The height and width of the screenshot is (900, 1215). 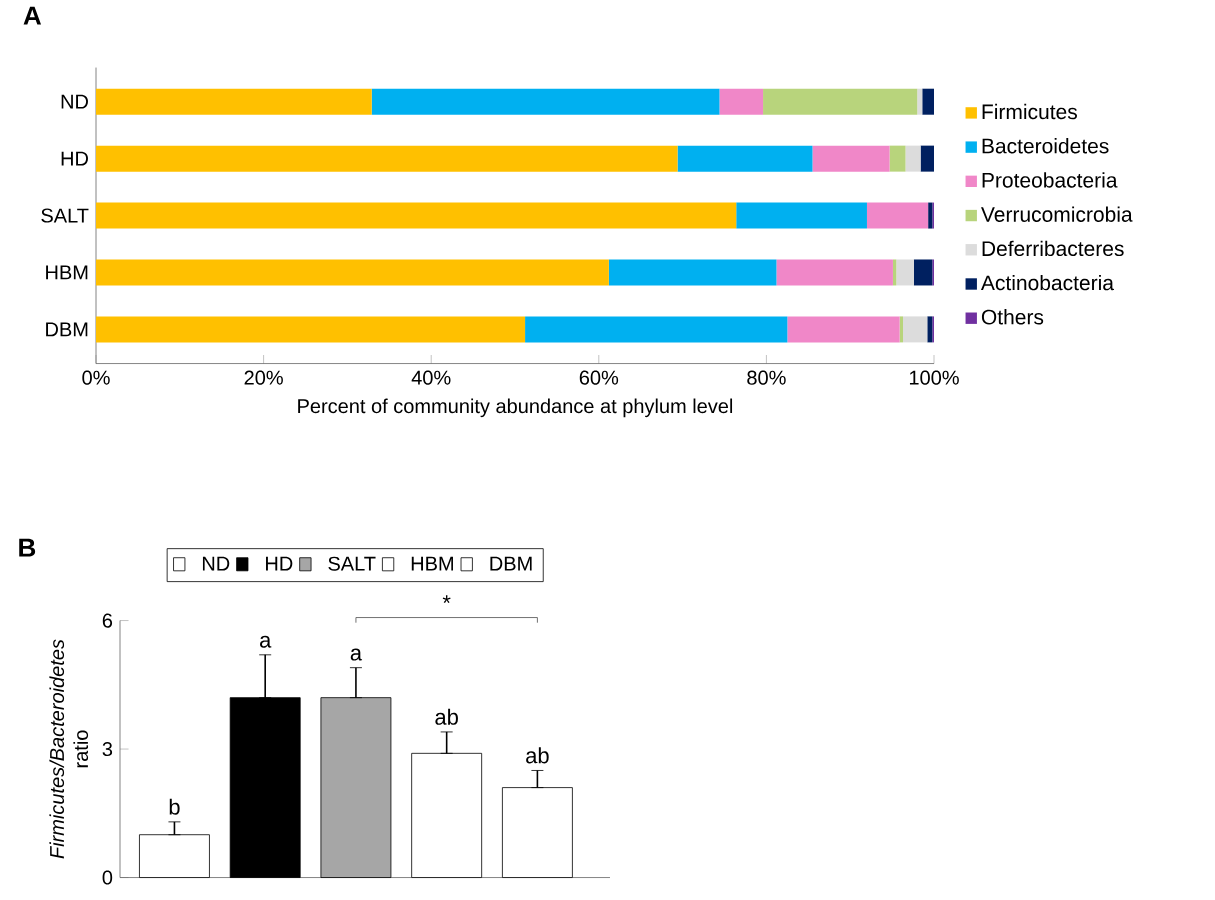 What do you see at coordinates (65, 215) in the screenshot?
I see `y-tick-label: SALT` at bounding box center [65, 215].